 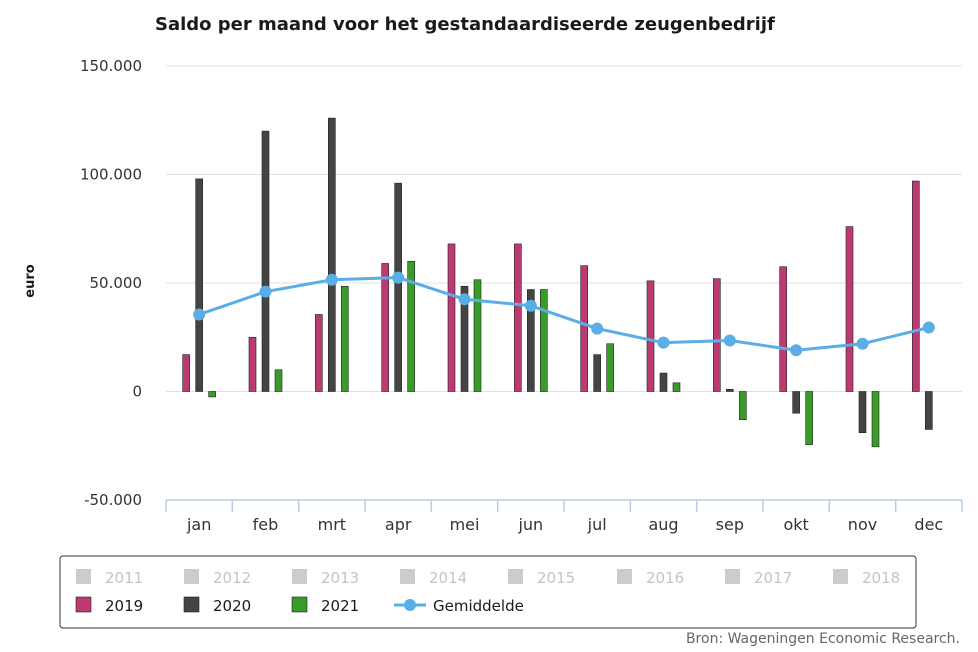 I want to click on x-tick-label: jan, so click(x=198, y=524).